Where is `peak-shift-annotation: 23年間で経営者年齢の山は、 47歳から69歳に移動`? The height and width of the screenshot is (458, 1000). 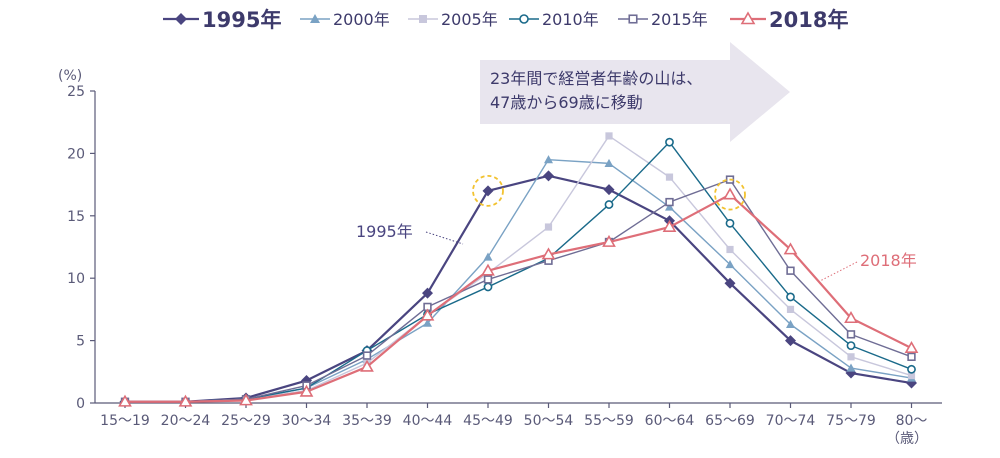
peak-shift-annotation: 23年間で経営者年齢の山は、 47歳から69歳に移動 is located at coordinates (635, 92).